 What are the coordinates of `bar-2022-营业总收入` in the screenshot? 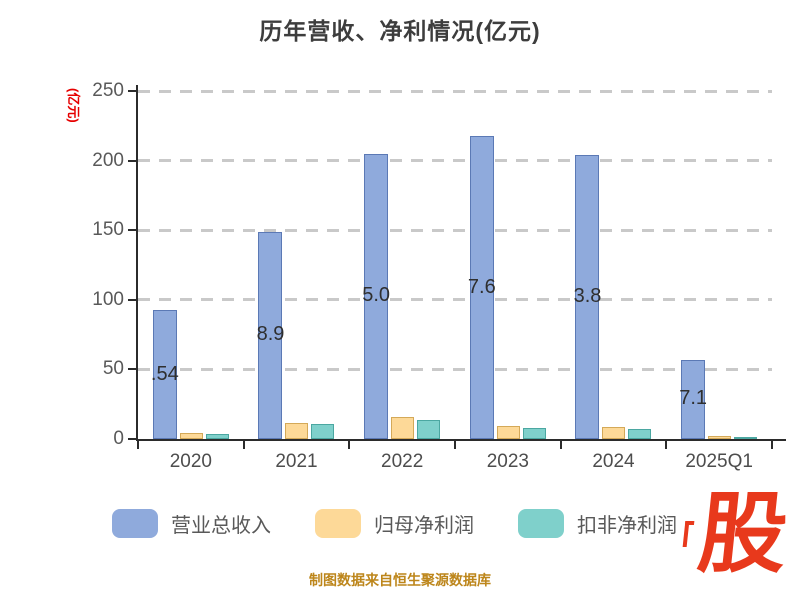 It's located at (376, 296).